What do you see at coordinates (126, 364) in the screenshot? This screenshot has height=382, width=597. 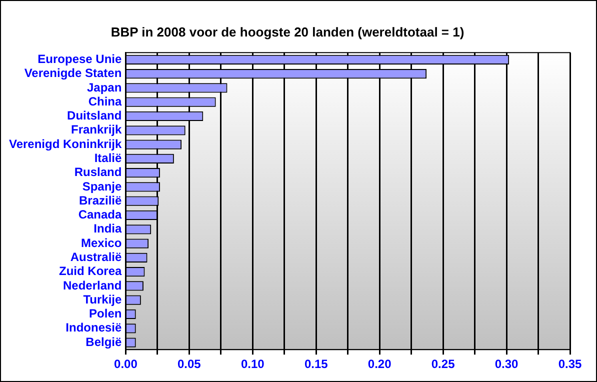 I see `x-tick-label: 0.00` at bounding box center [126, 364].